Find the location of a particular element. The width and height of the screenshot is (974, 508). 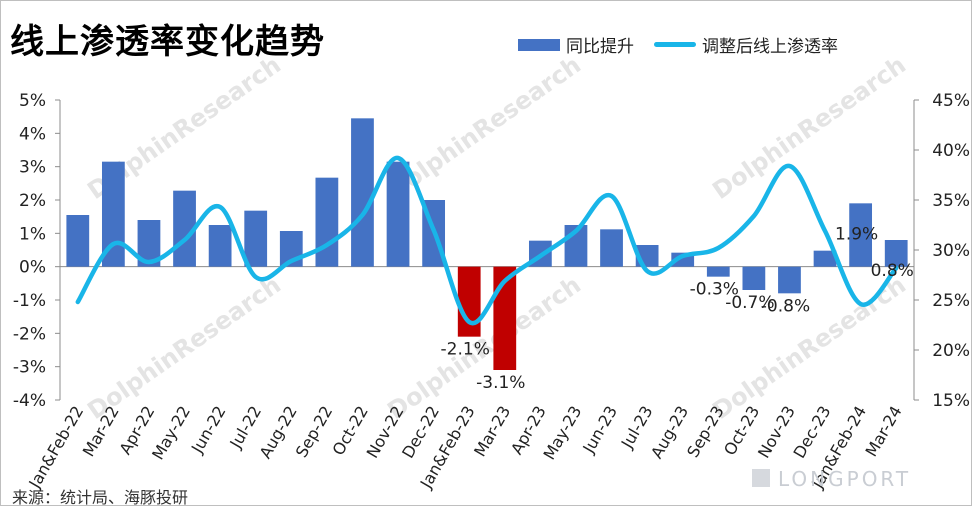

right-tick-label: 45% is located at coordinates (951, 101).